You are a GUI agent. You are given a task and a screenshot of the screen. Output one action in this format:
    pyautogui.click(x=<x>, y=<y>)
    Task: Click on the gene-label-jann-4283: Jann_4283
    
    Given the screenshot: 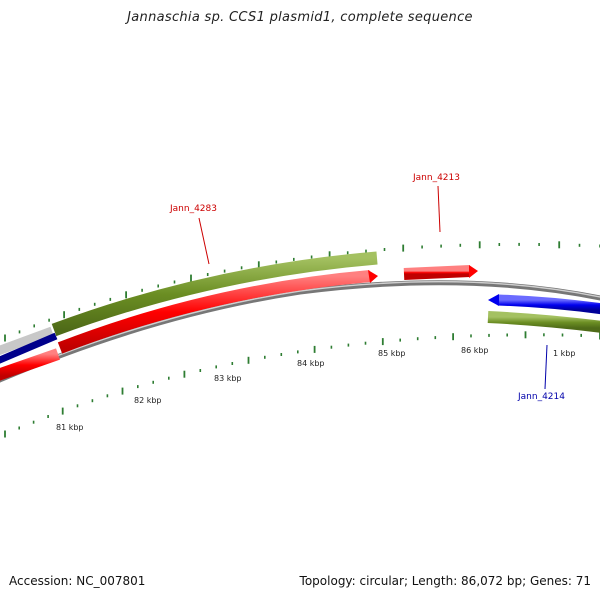 What is the action you would take?
    pyautogui.click(x=193, y=209)
    